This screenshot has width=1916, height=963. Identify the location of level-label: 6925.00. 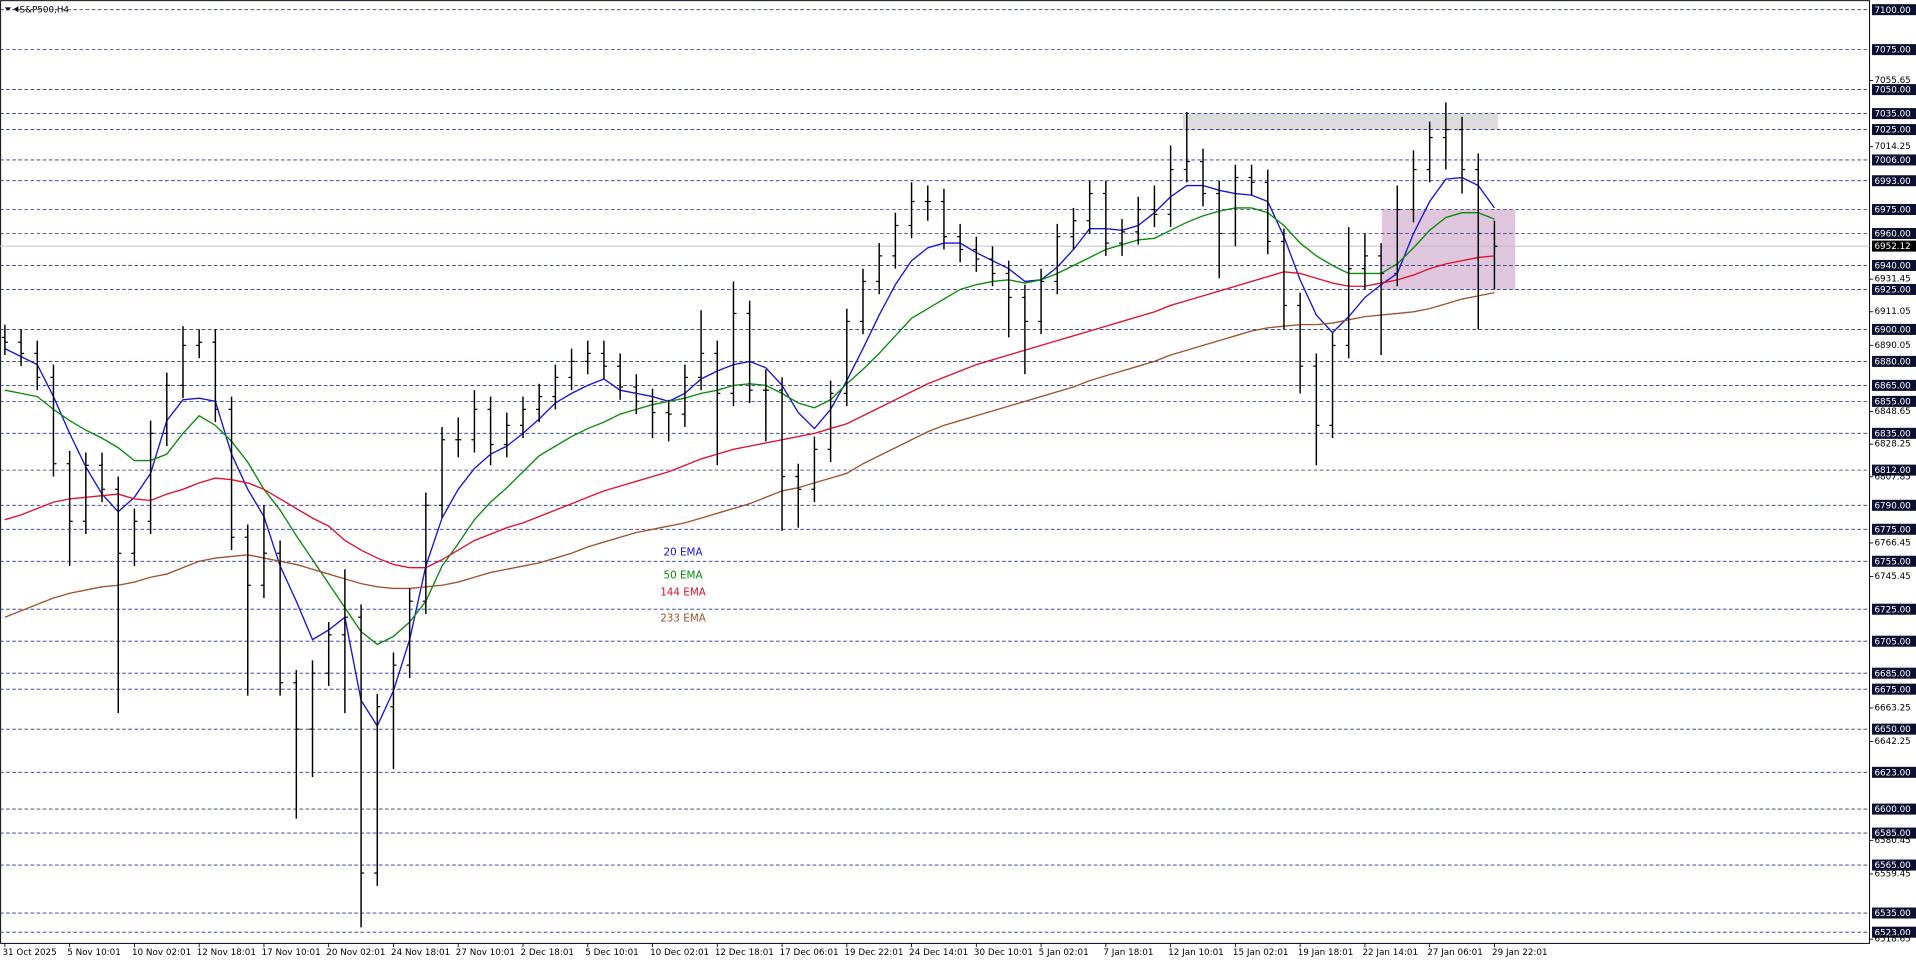
(1892, 291).